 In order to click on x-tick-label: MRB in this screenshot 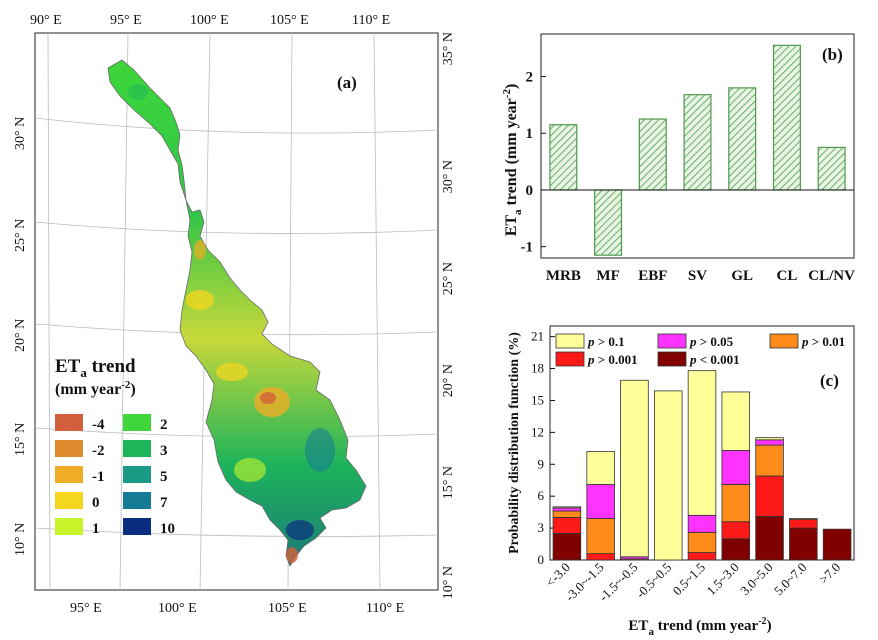, I will do `click(563, 276)`.